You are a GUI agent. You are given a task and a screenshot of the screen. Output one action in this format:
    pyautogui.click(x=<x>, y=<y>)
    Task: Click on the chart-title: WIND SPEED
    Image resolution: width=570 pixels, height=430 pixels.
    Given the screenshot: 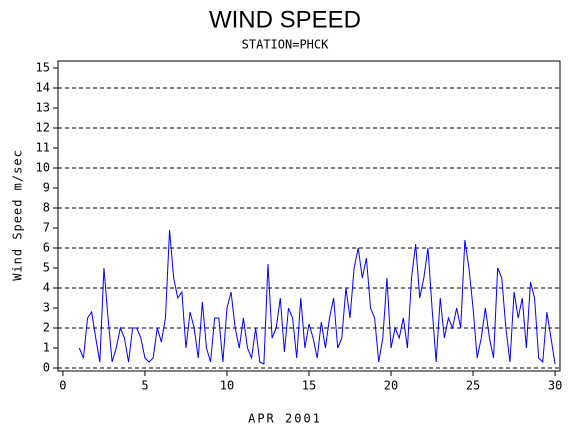 What is the action you would take?
    pyautogui.click(x=285, y=19)
    